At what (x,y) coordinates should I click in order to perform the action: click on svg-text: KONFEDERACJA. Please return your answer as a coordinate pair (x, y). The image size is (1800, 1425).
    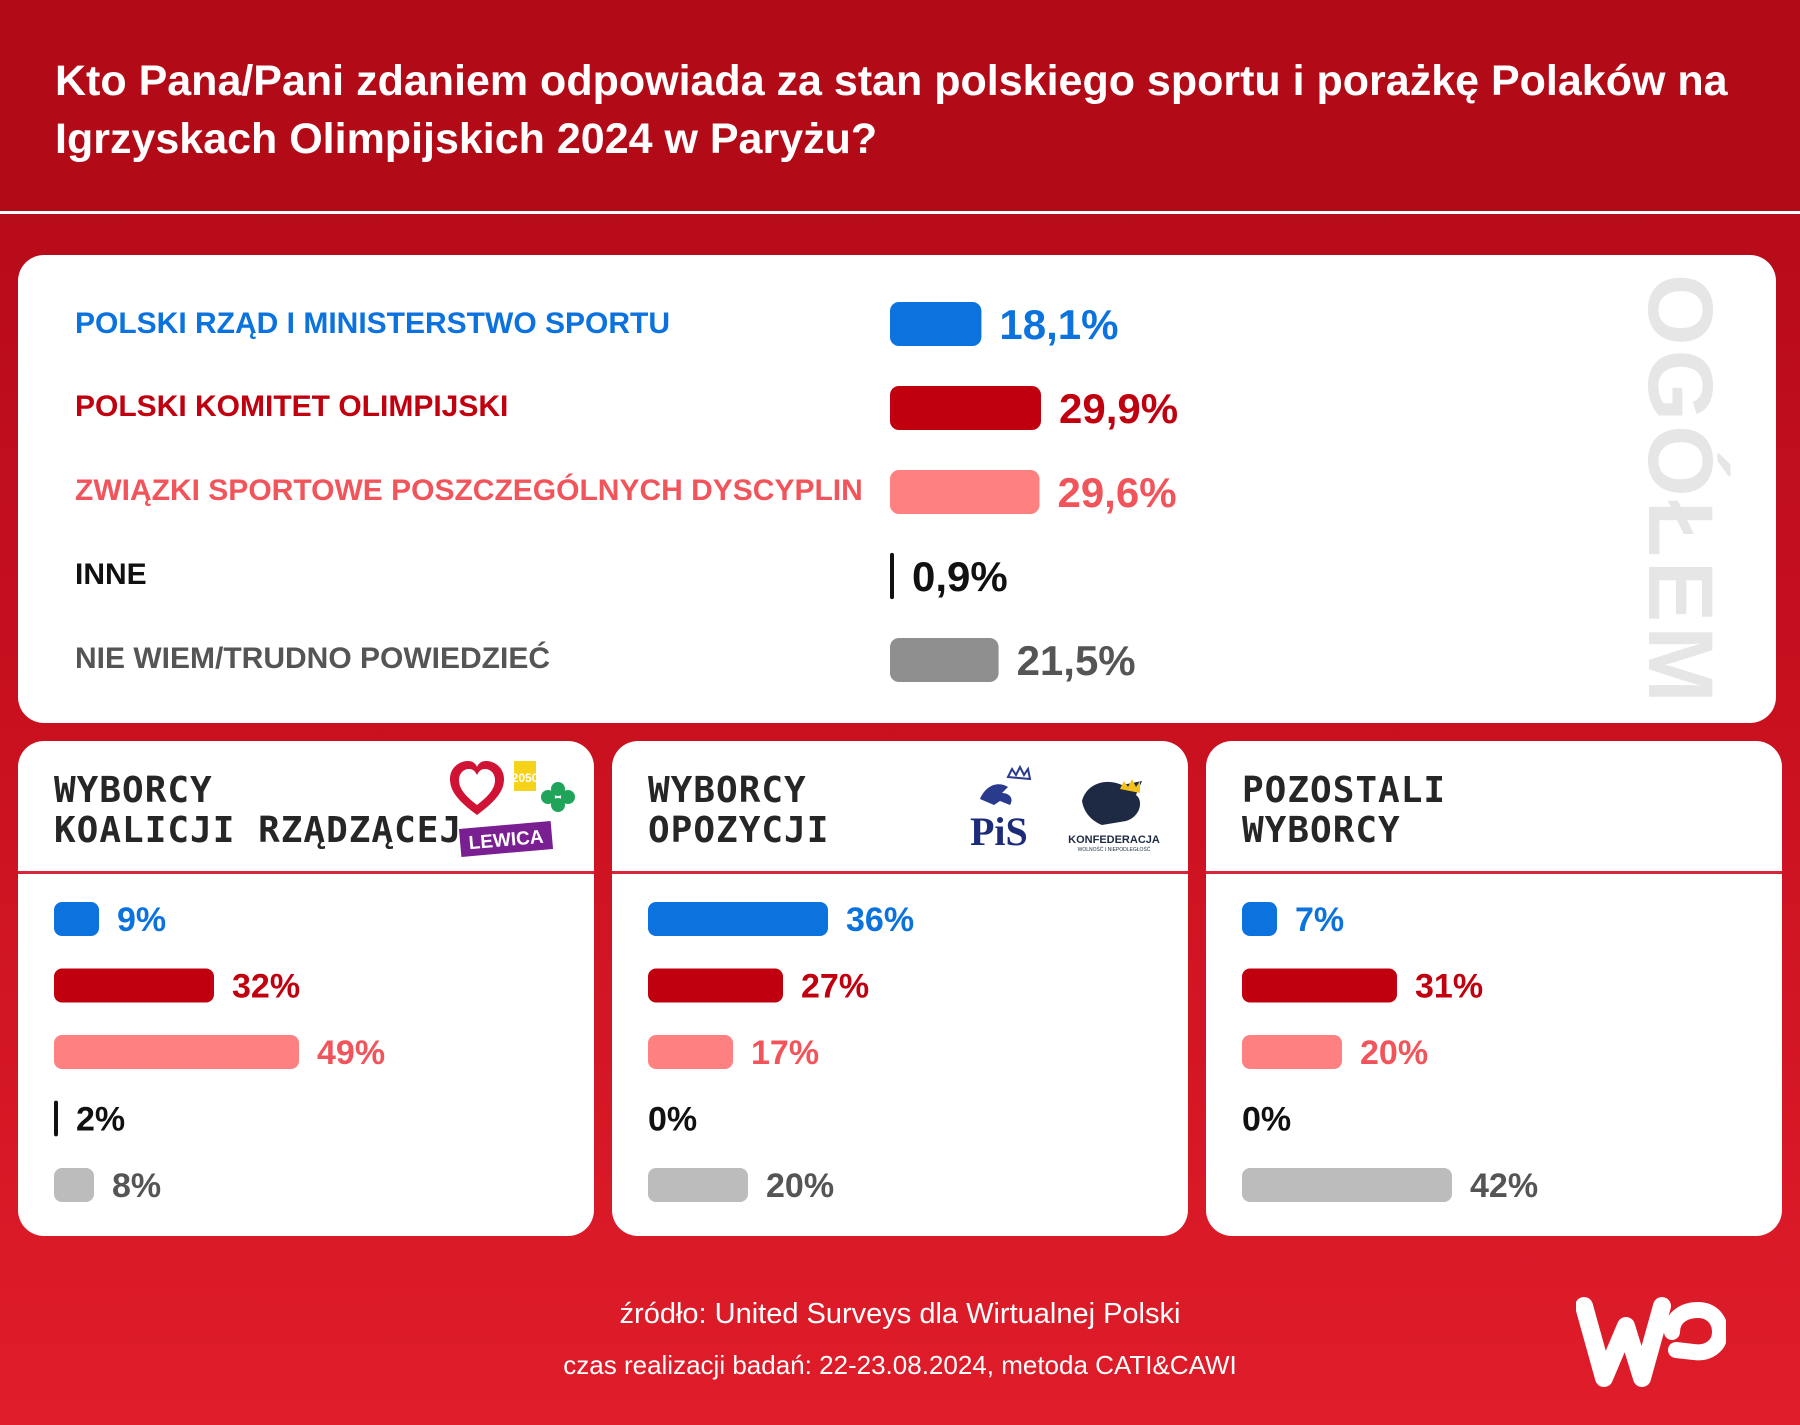
    Looking at the image, I should click on (1114, 840).